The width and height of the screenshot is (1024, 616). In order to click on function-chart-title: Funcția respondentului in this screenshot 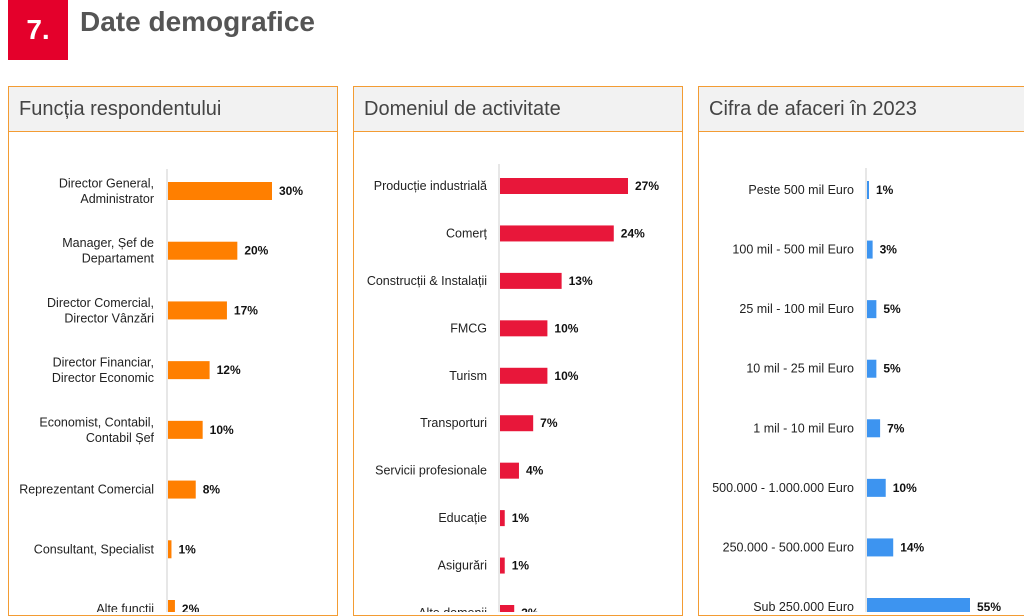, I will do `click(173, 109)`.